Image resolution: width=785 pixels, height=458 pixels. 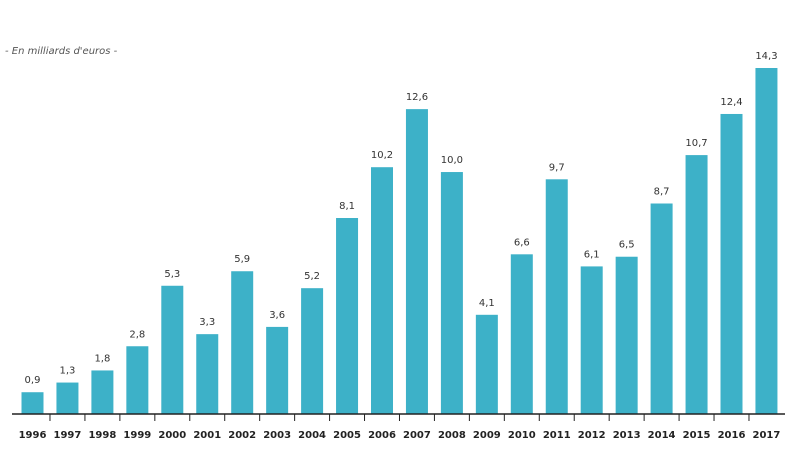 I want to click on bar-2005, so click(x=347, y=316).